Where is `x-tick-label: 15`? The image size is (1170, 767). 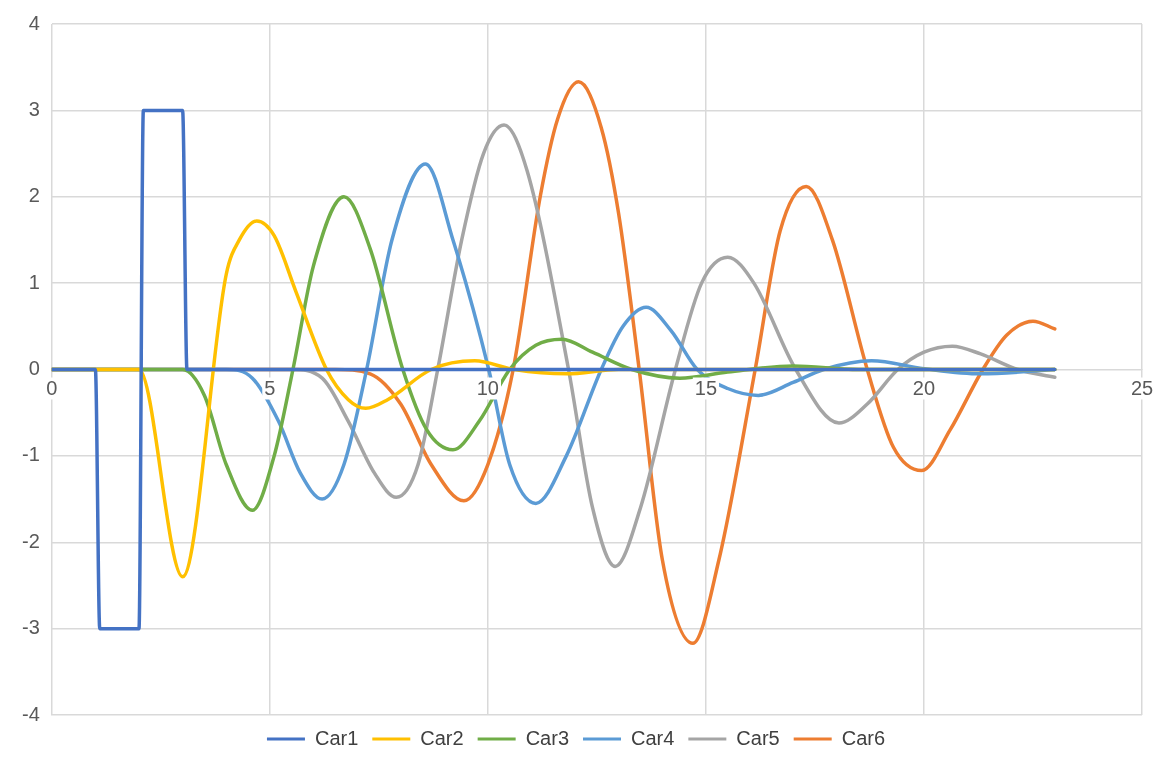
x-tick-label: 15 is located at coordinates (706, 388).